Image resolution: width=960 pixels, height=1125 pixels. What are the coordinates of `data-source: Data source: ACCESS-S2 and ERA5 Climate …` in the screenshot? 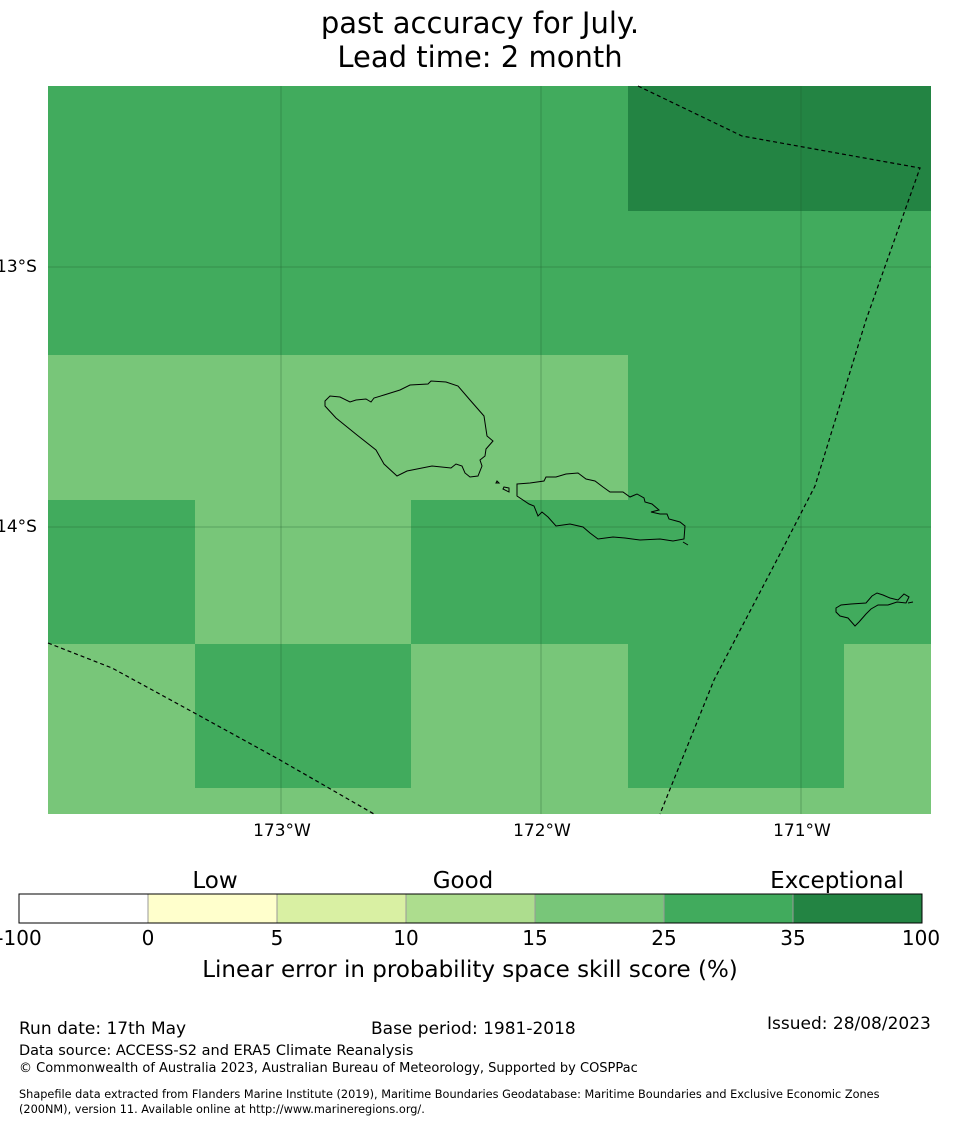 It's located at (216, 1051).